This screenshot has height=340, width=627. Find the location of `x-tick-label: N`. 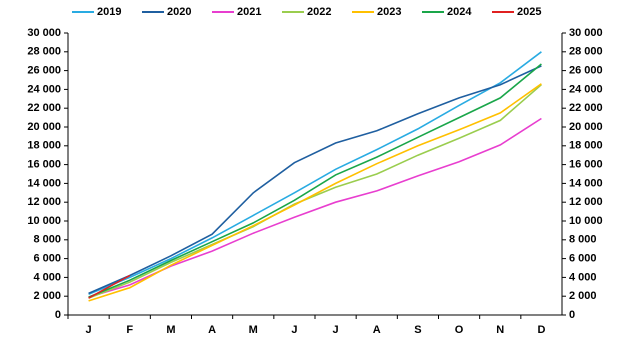

x-tick-label: N is located at coordinates (500, 330).